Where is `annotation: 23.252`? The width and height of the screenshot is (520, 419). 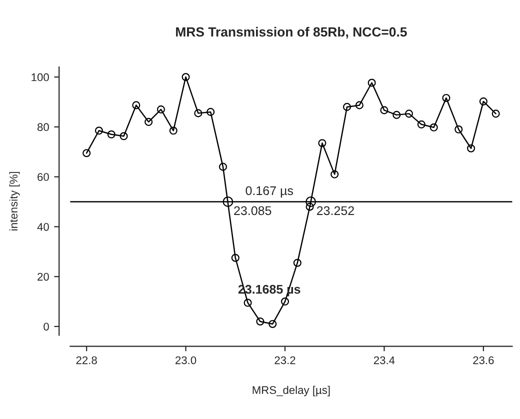
annotation: 23.252 is located at coordinates (335, 211).